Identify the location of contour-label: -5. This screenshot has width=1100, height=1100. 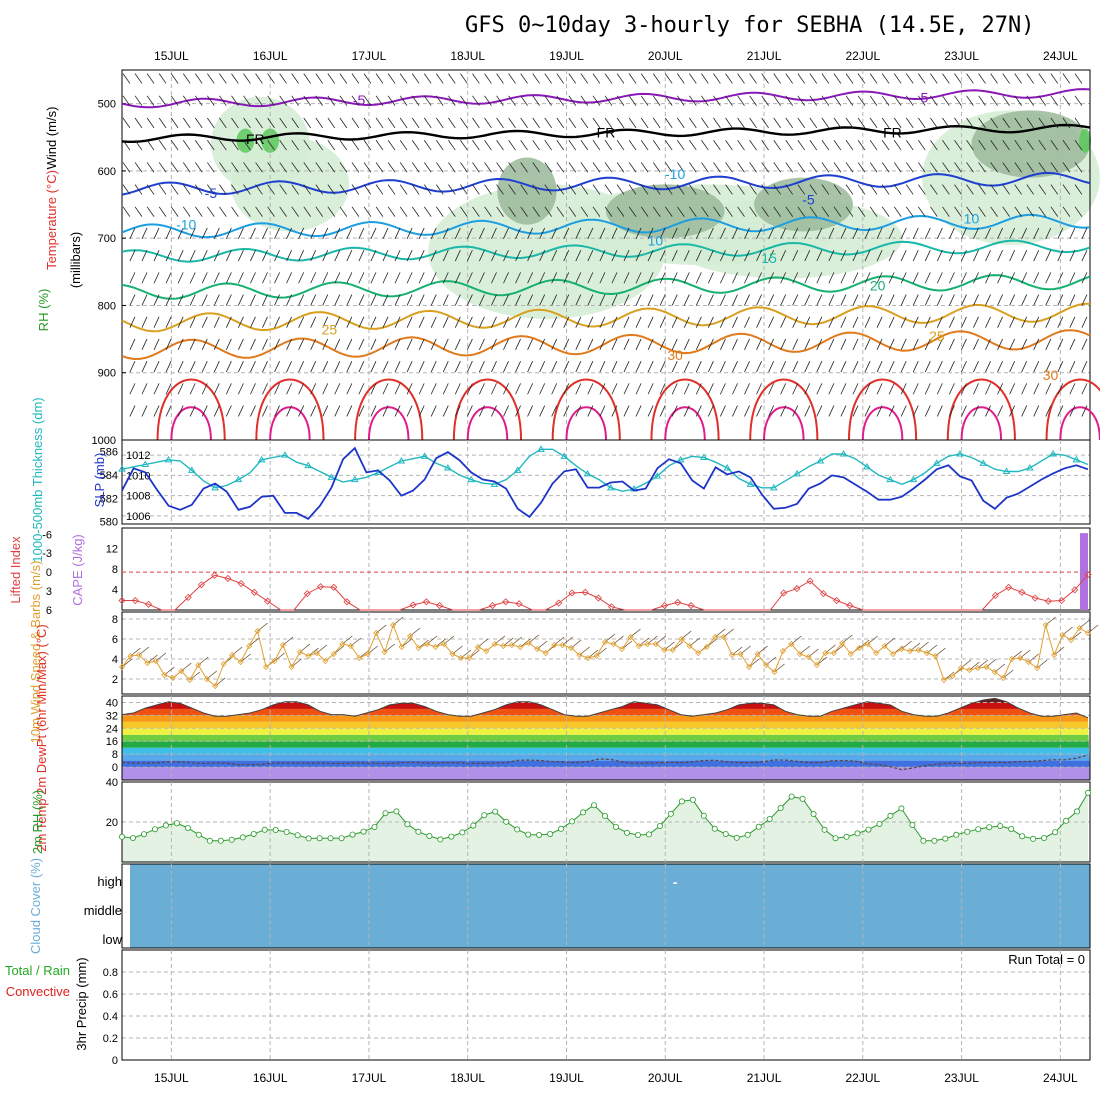
(808, 200).